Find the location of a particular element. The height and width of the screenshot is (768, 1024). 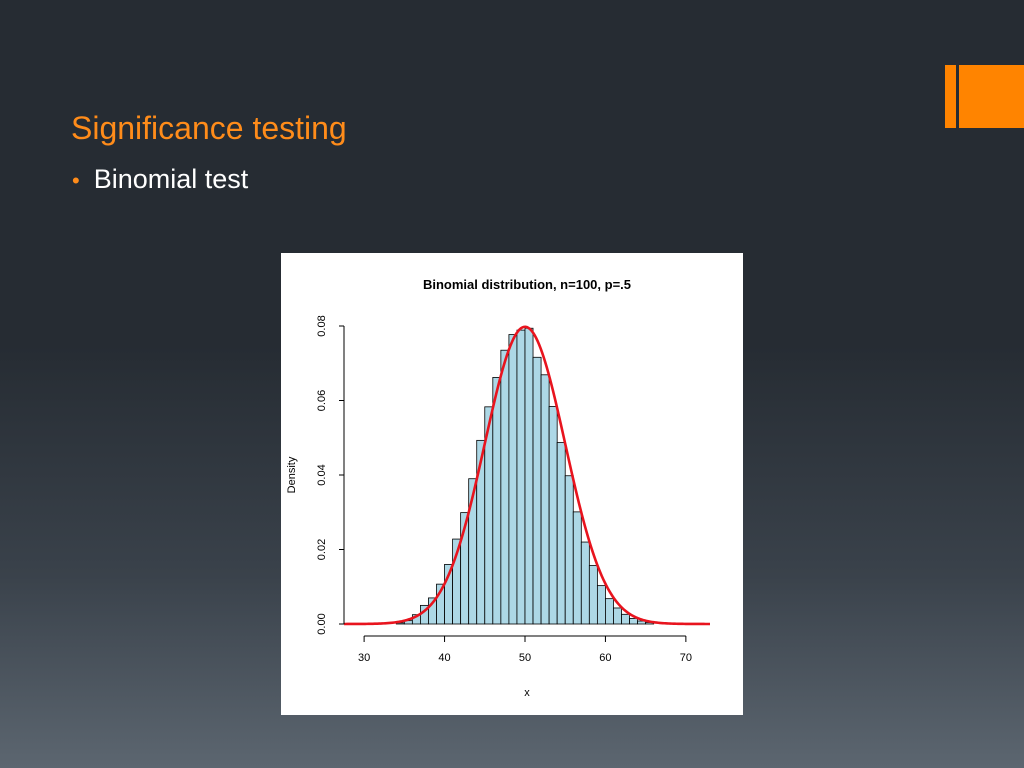

y-tick-label: 0.02 is located at coordinates (322, 549).